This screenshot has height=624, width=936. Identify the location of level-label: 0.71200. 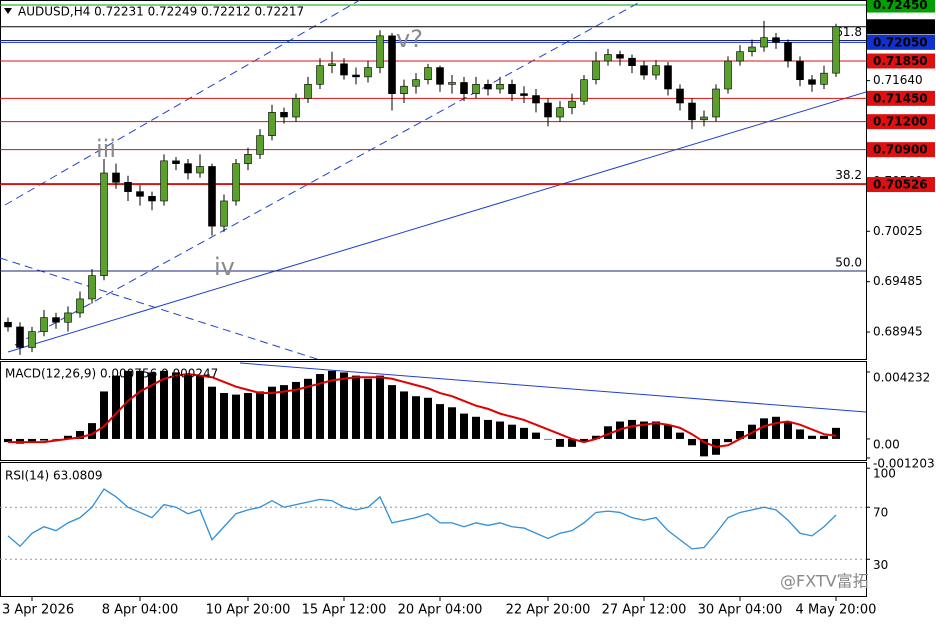
(900, 122).